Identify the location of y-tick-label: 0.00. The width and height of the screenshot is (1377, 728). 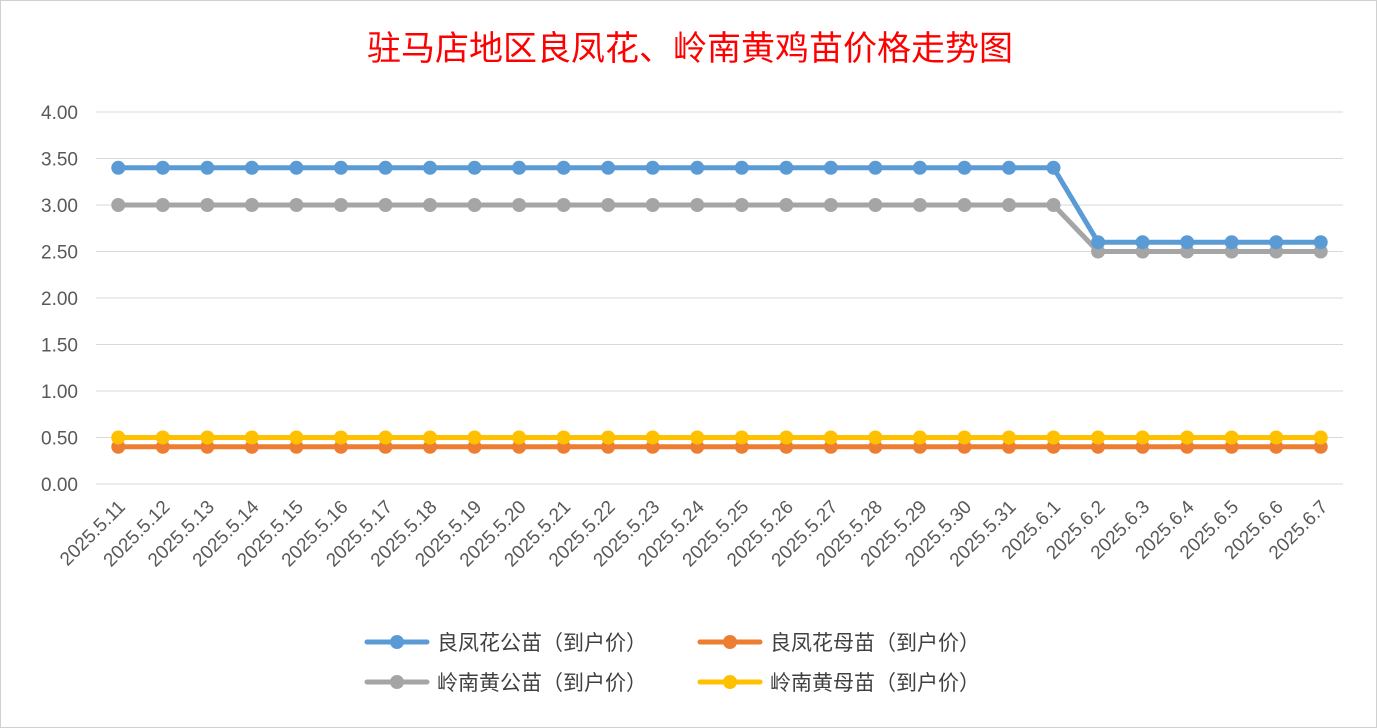
(59, 485).